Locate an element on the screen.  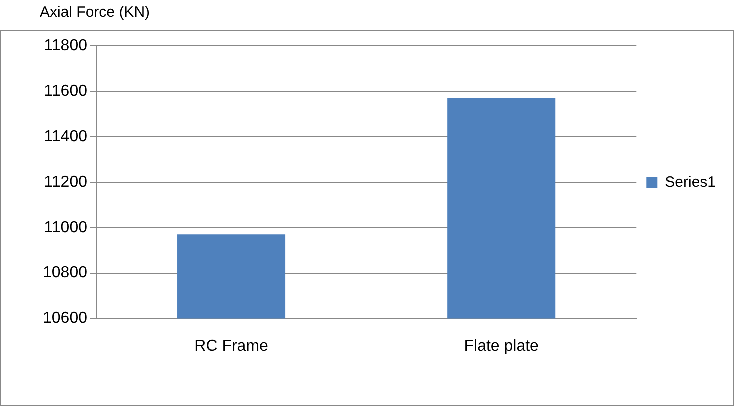
y-tick-label: 10800 is located at coordinates (65, 273).